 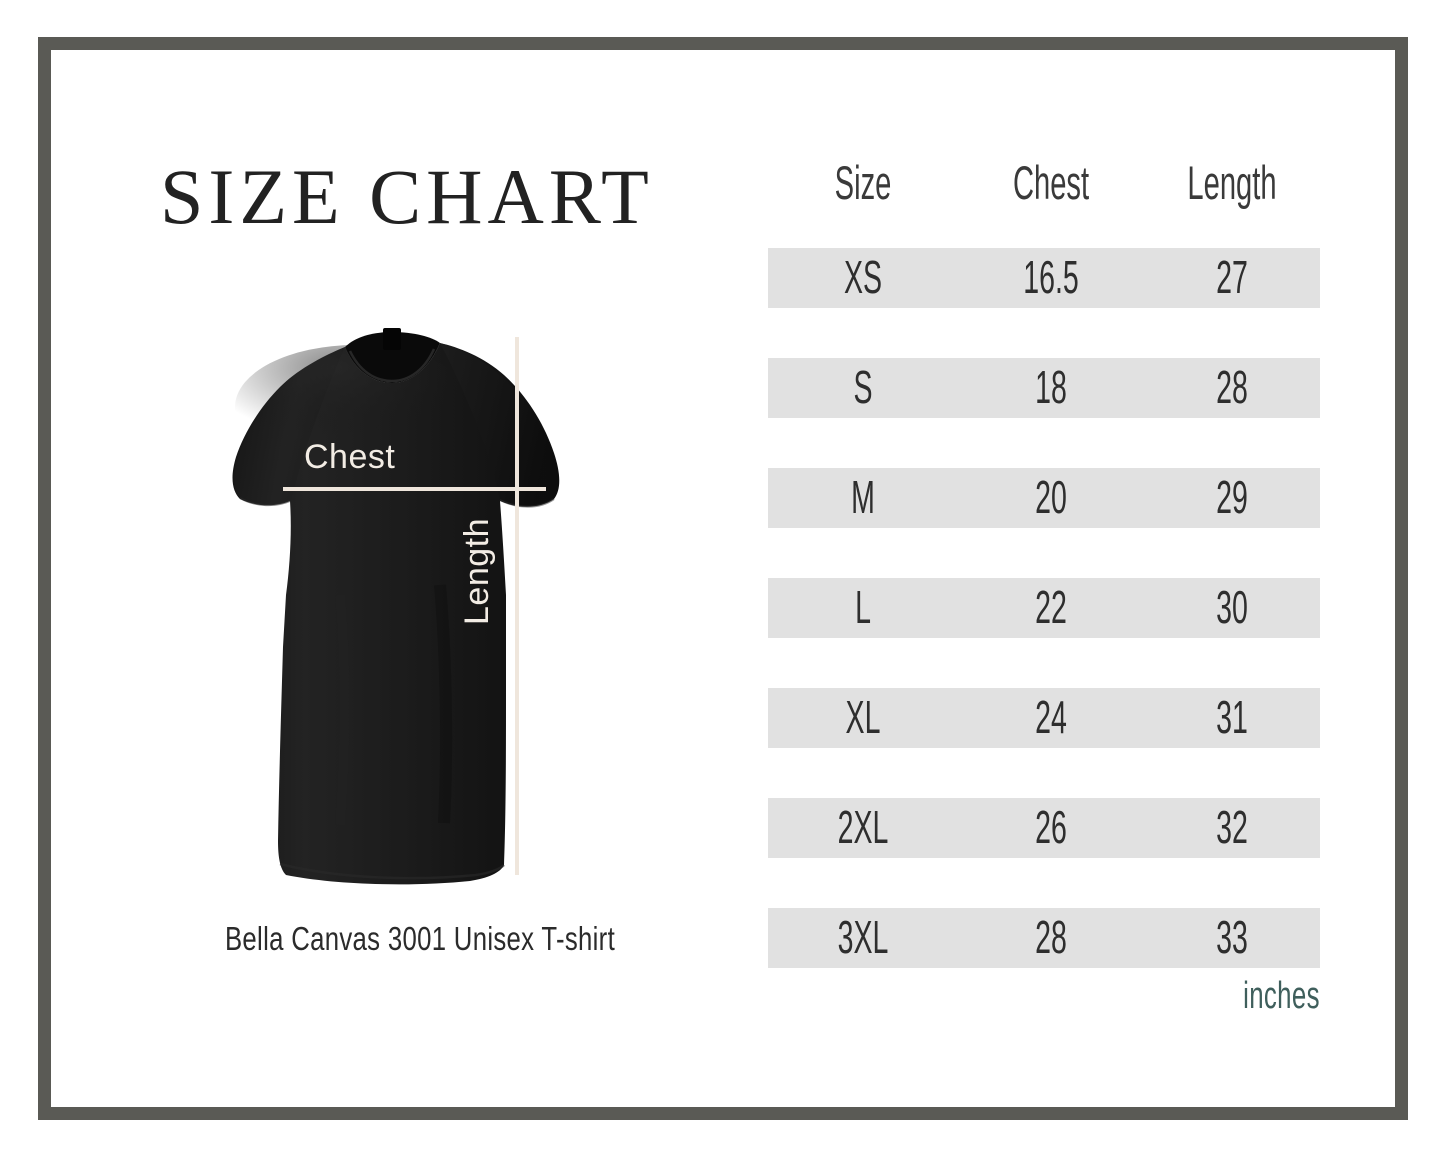 I want to click on table-row: 3XL 28 33, so click(x=1044, y=938).